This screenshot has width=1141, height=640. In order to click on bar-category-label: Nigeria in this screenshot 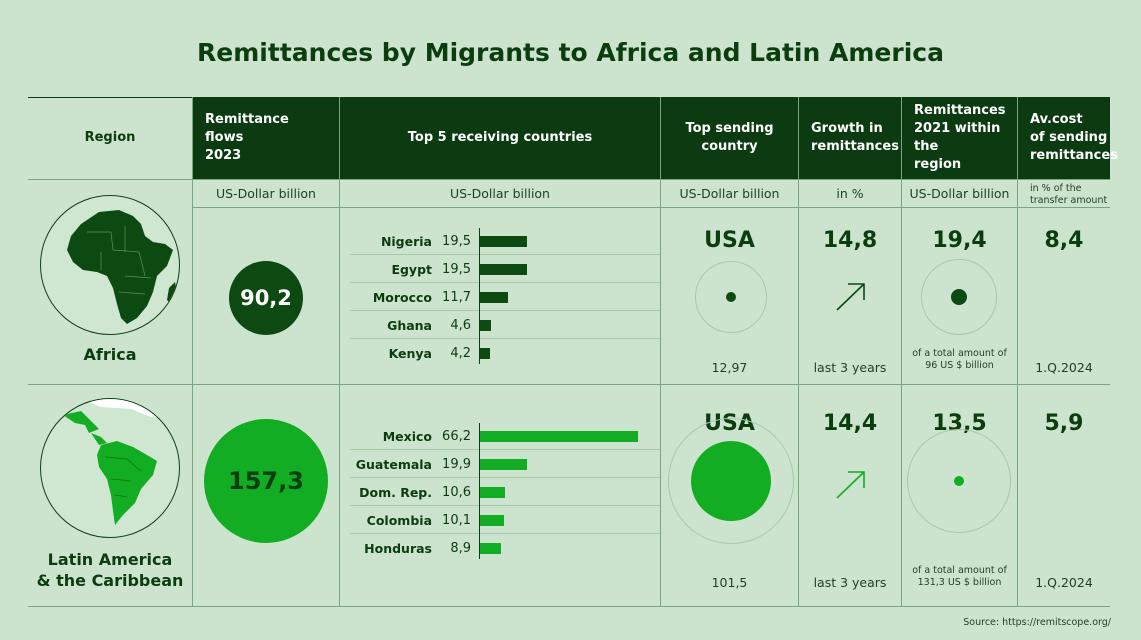, I will do `click(406, 241)`.